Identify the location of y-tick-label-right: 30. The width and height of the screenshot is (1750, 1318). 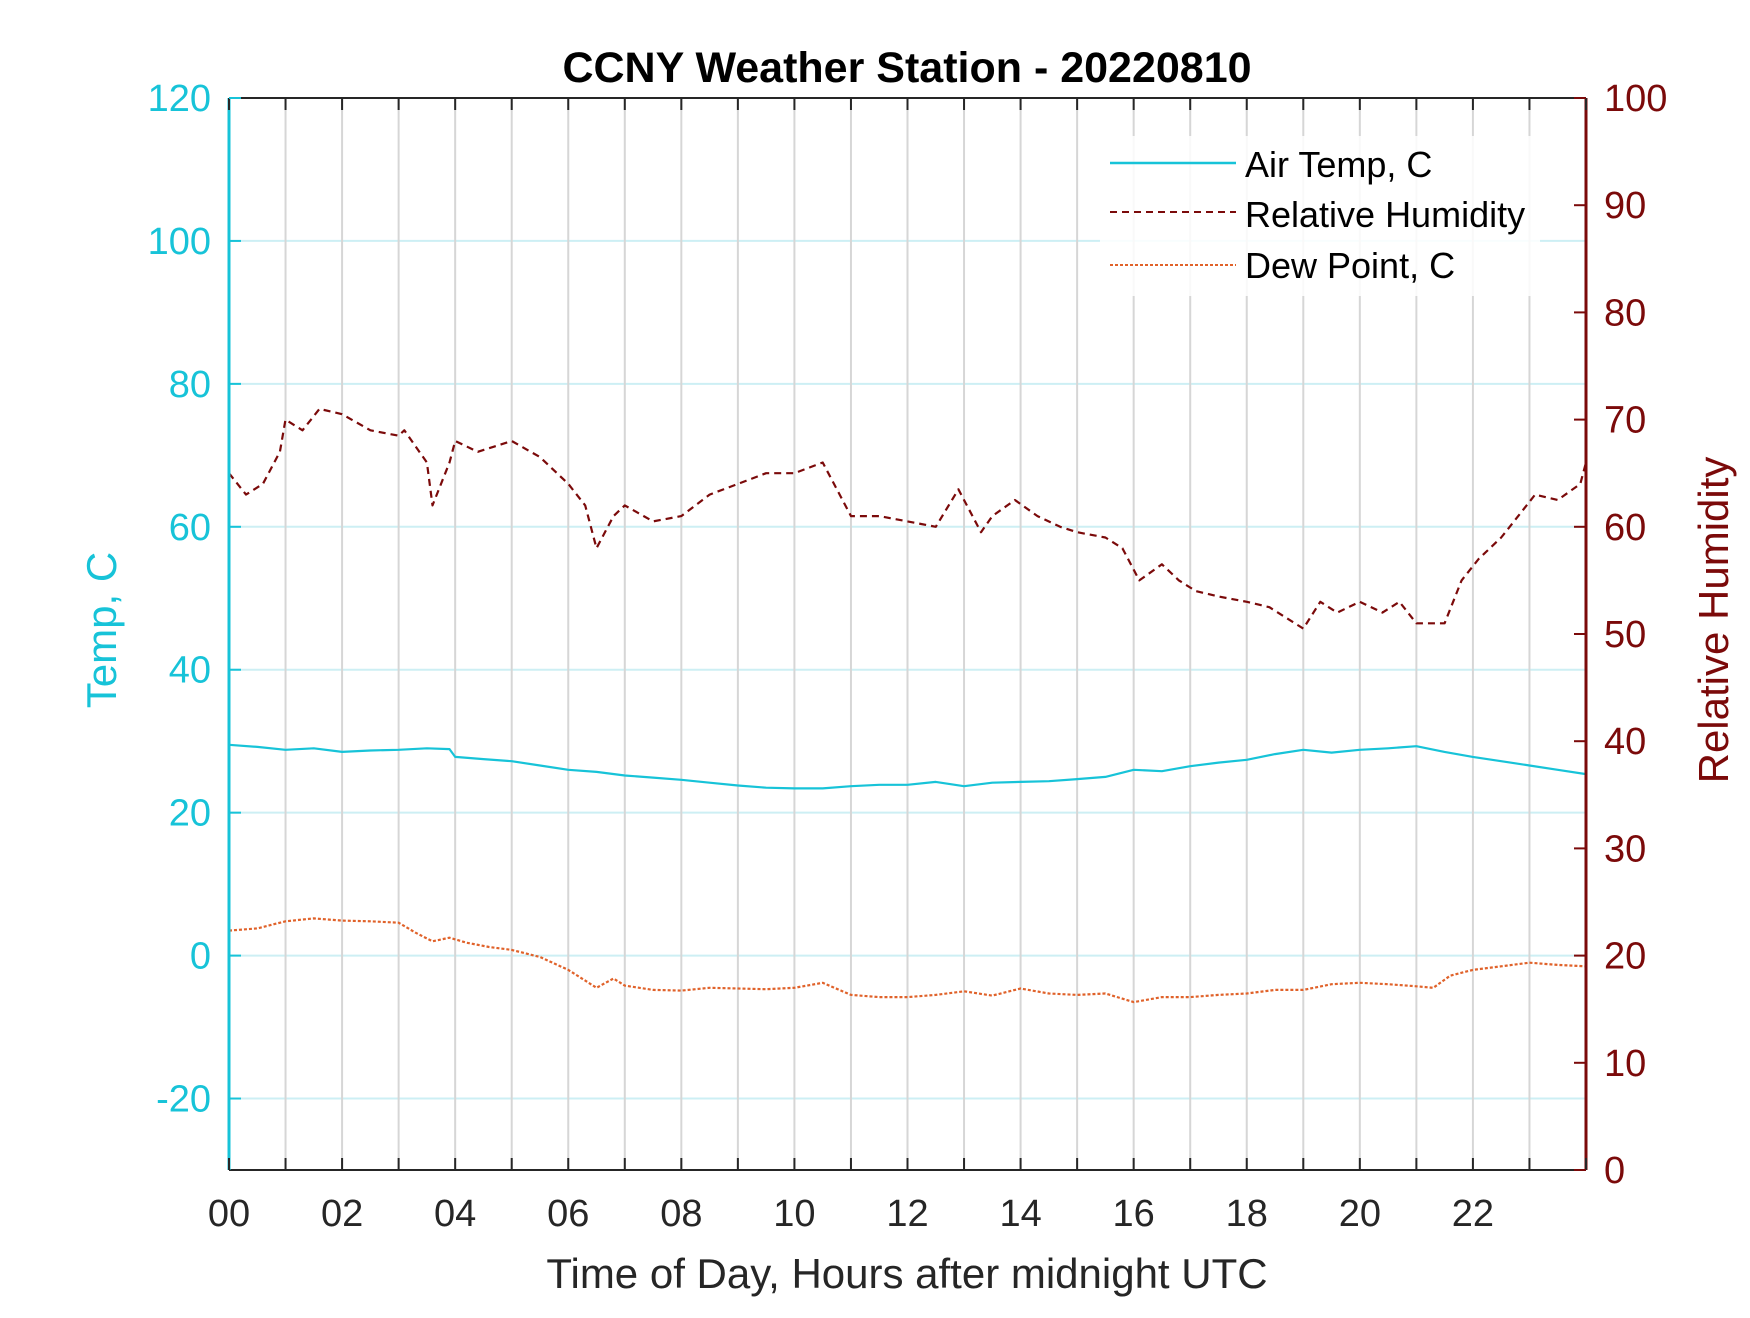
(1625, 849).